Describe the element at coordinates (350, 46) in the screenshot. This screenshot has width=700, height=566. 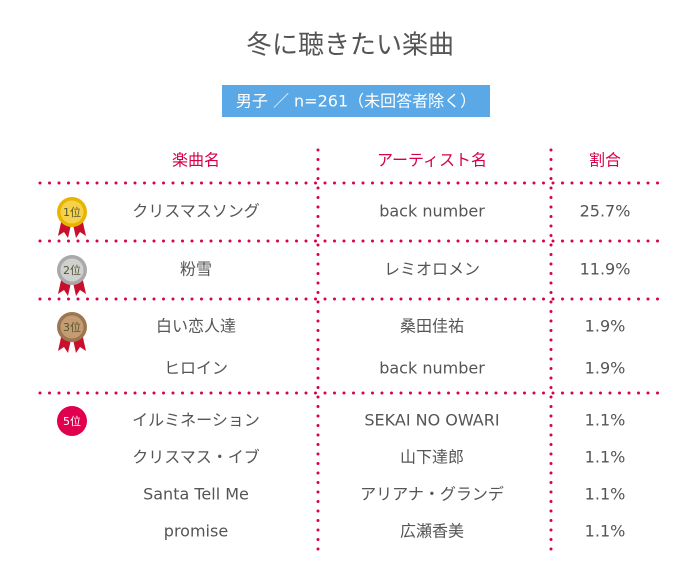
I see `title: 冬に聴きたい楽曲` at that location.